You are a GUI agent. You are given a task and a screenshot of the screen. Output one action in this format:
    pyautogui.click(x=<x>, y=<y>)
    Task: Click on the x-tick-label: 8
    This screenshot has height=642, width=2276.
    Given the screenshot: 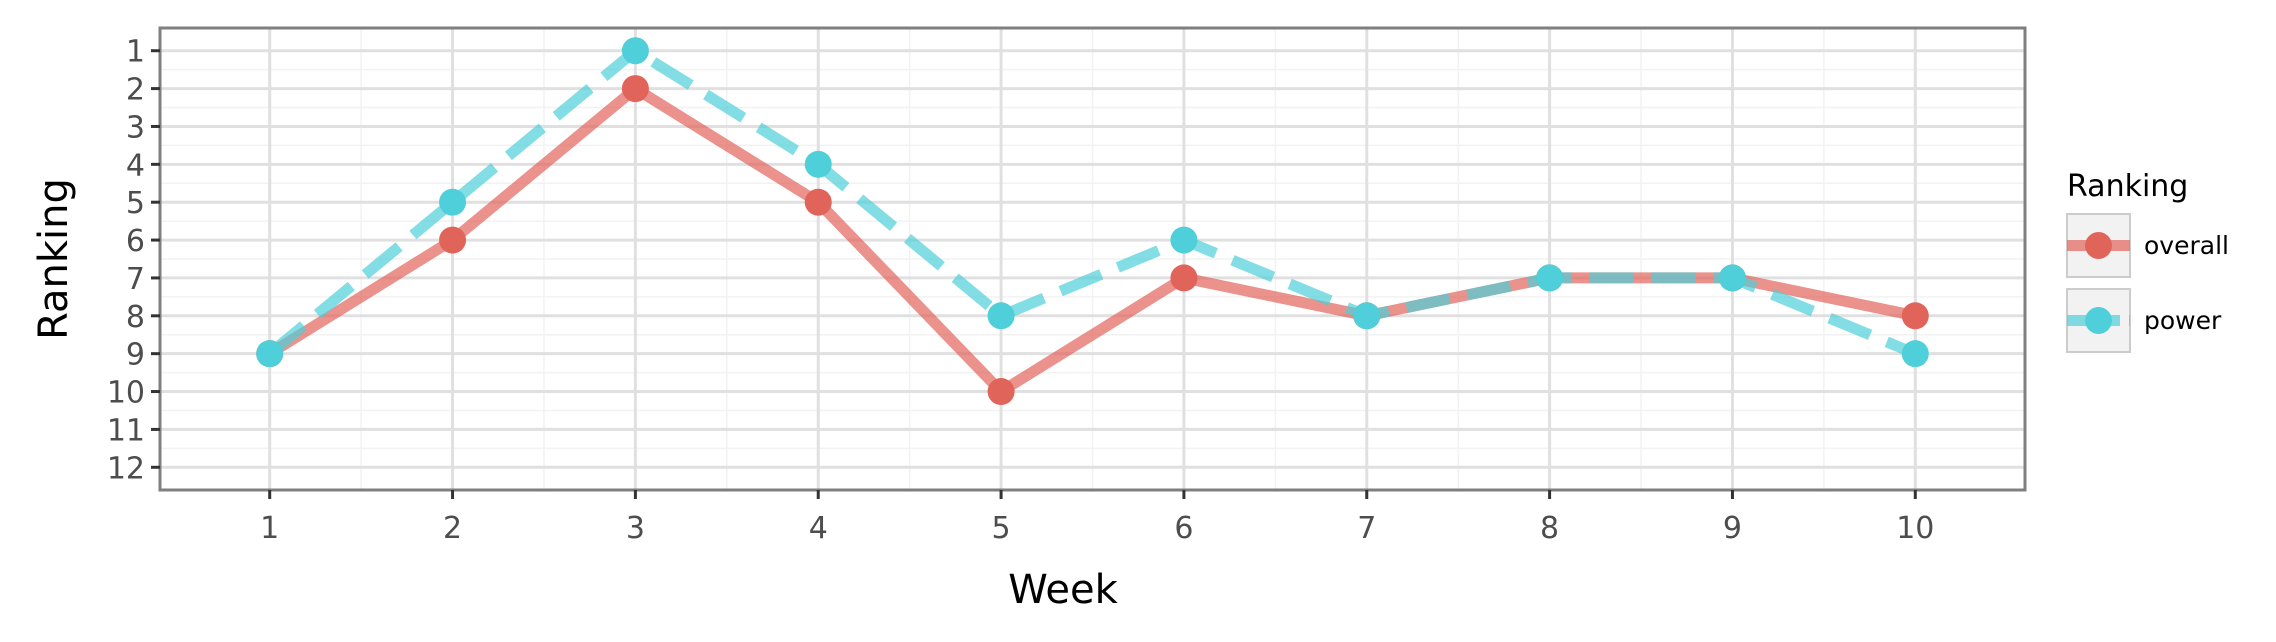 What is the action you would take?
    pyautogui.click(x=1549, y=528)
    